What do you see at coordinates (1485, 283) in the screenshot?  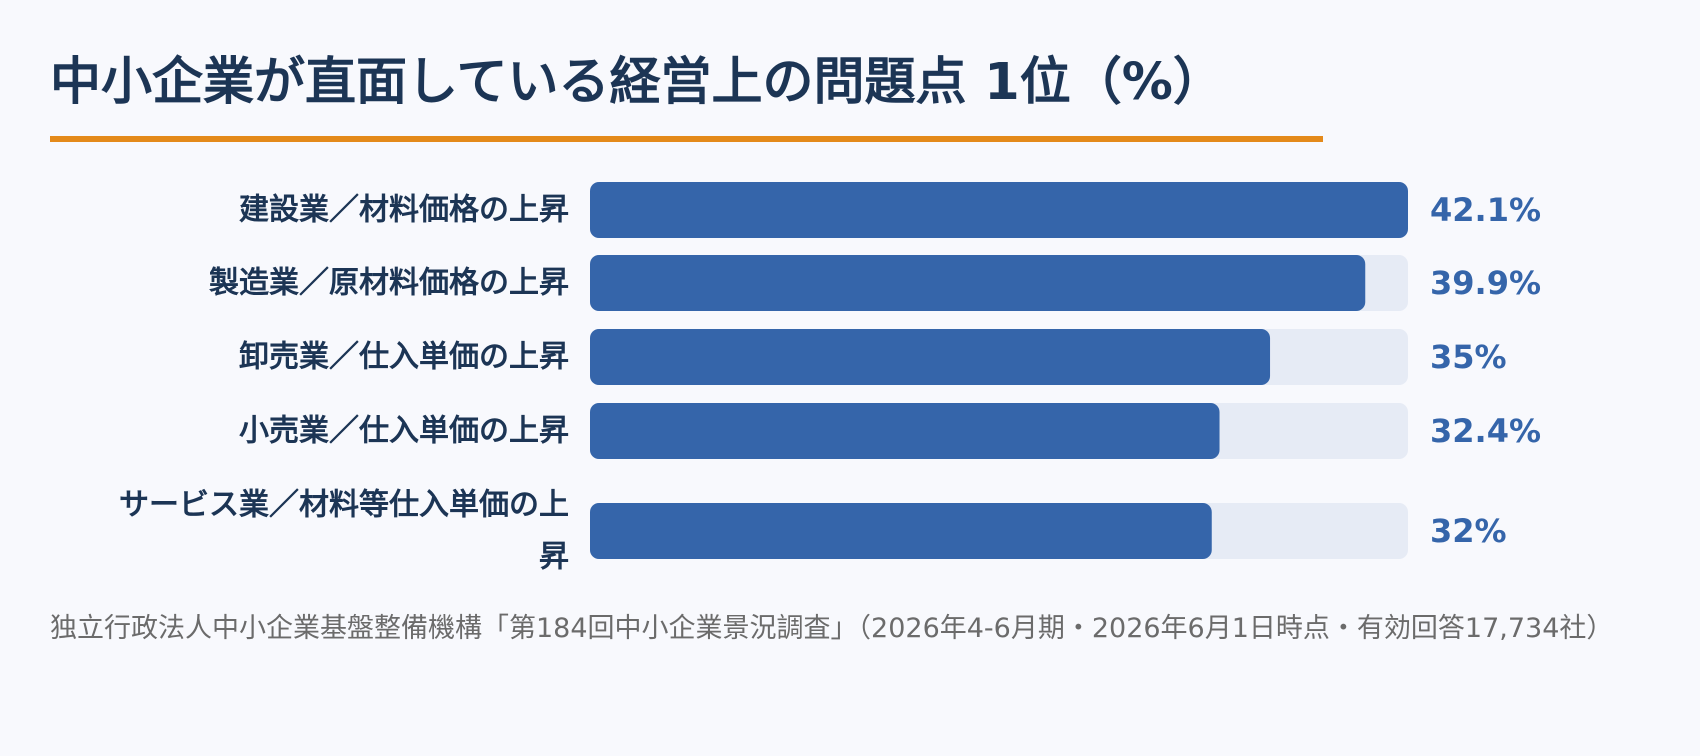 I see `value-label: 39.9%` at bounding box center [1485, 283].